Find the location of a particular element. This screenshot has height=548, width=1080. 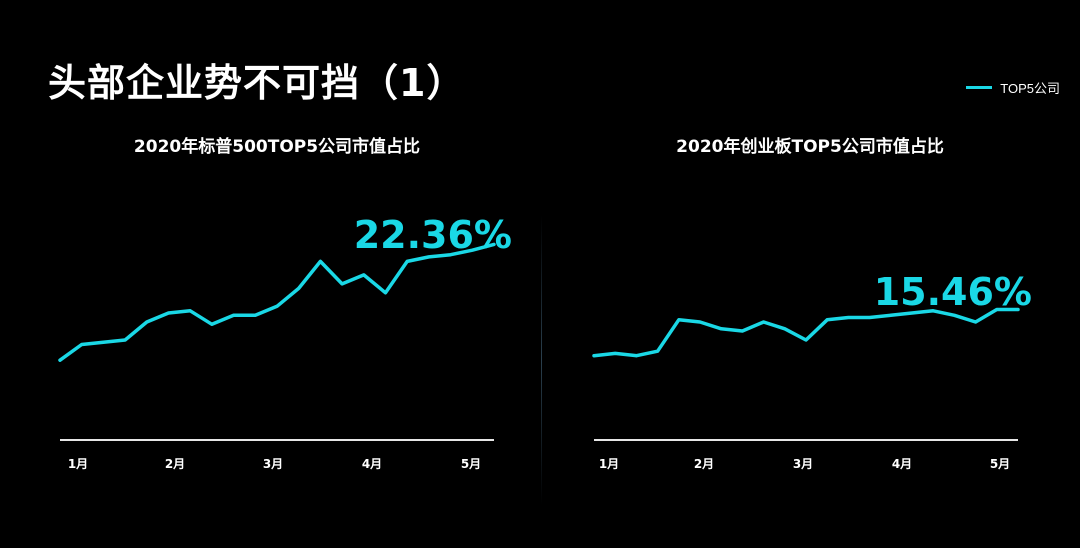

highlight-label-1: 15.46% is located at coordinates (953, 292).